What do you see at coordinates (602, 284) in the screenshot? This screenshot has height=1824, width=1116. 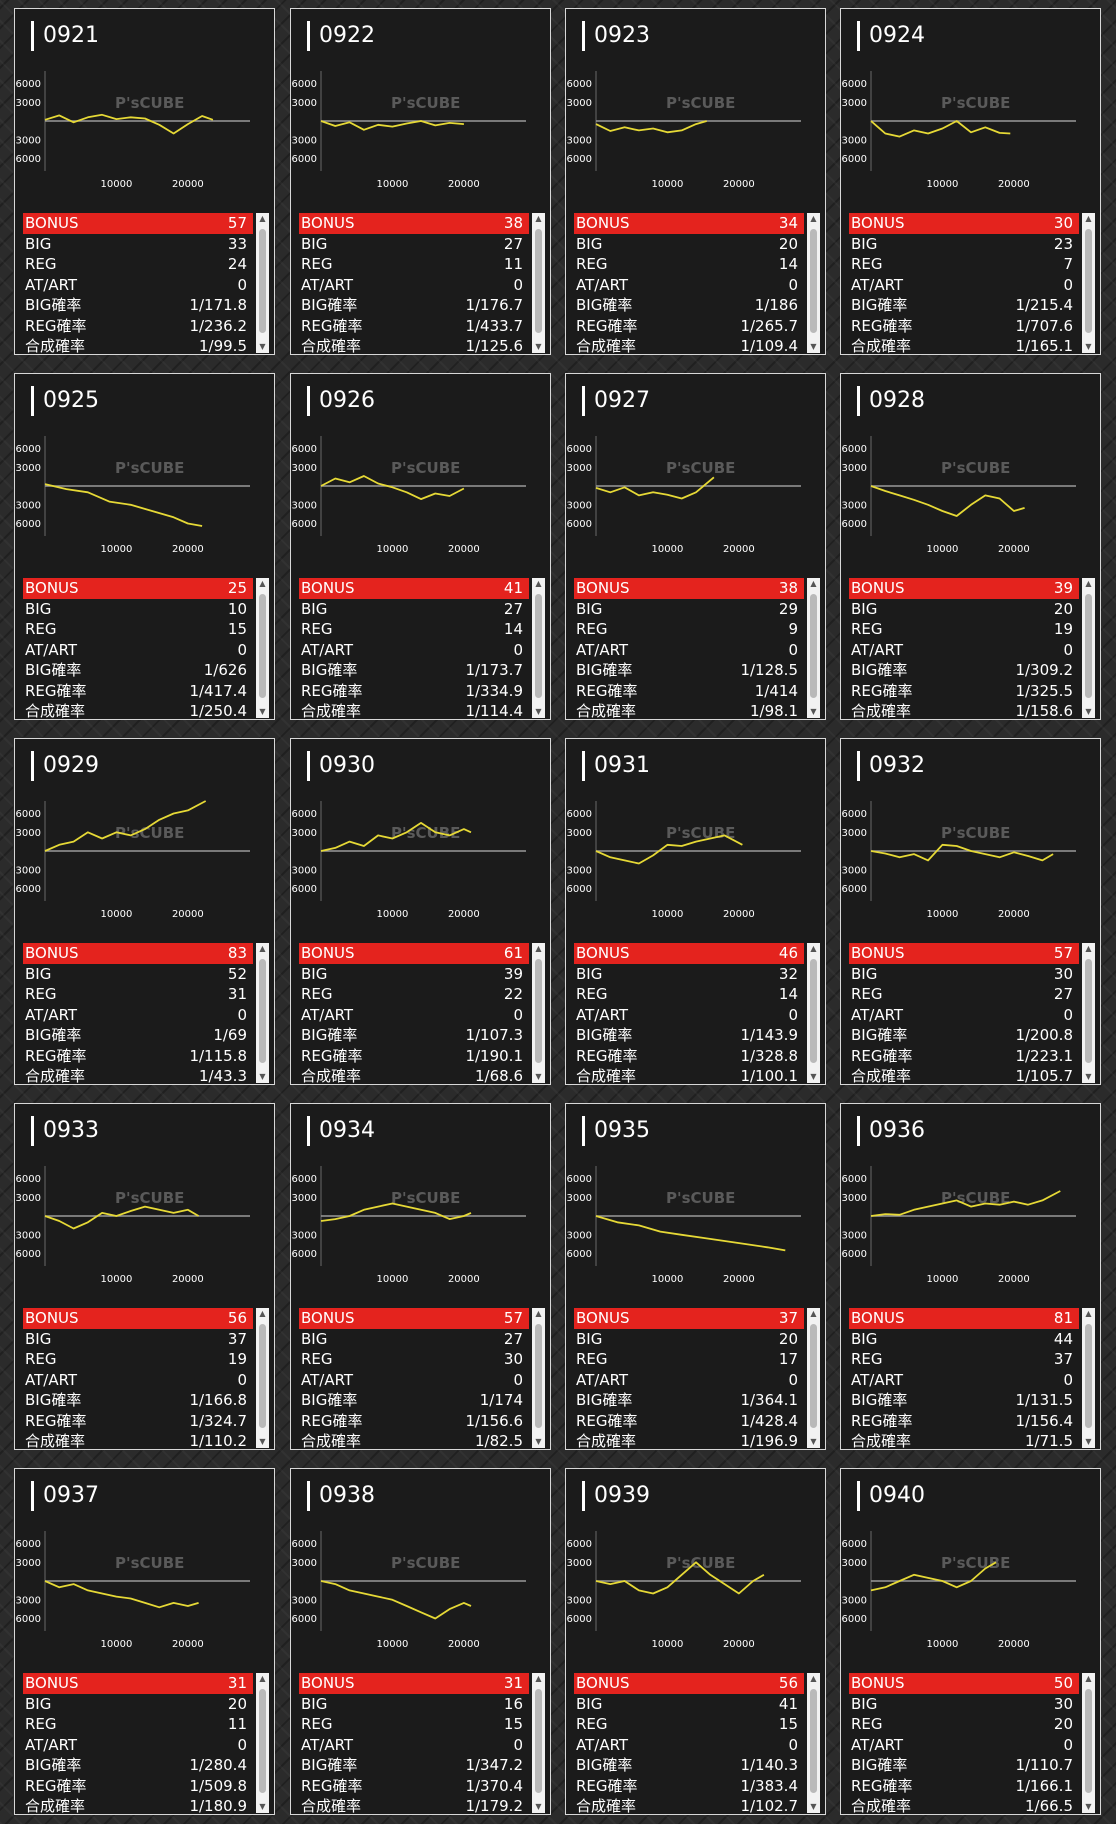 I see `stat-label: AT/ART` at bounding box center [602, 284].